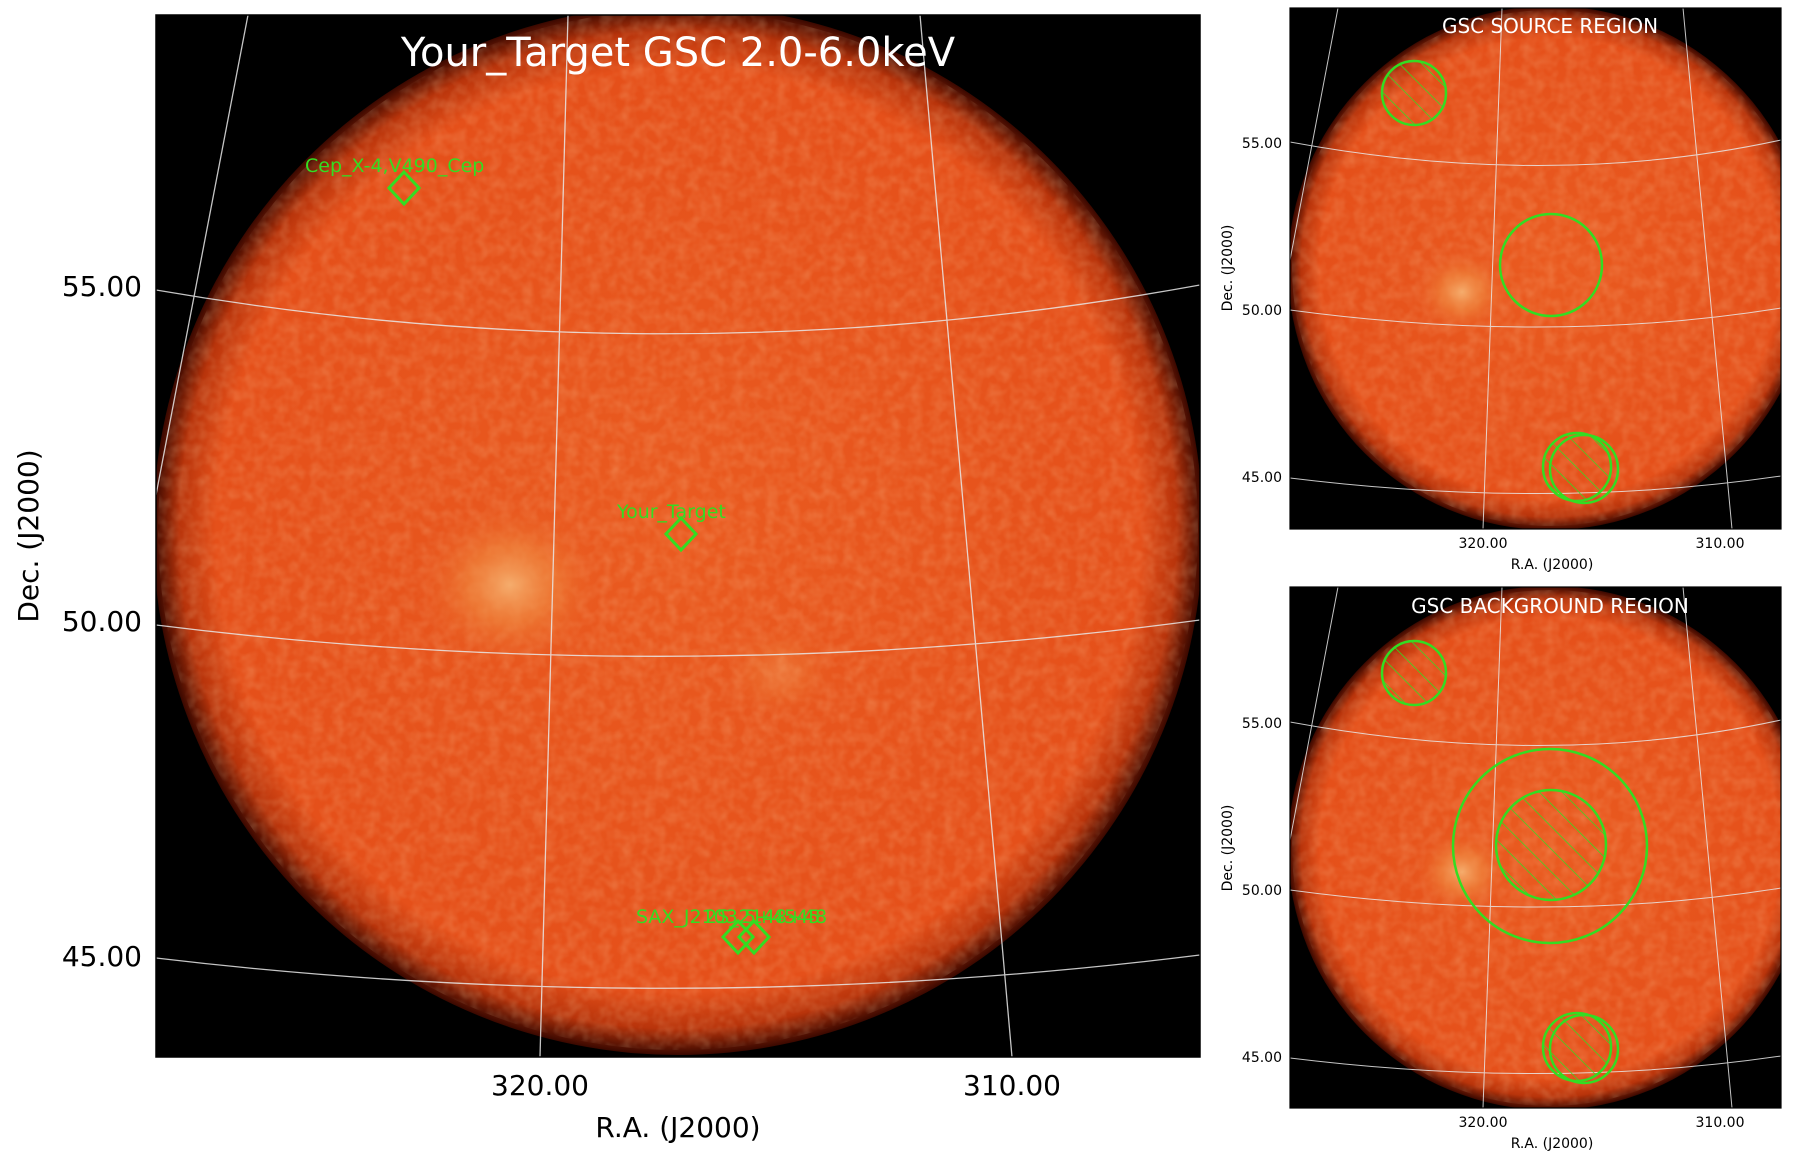  Describe the element at coordinates (1552, 565) in the screenshot. I see `source-panel-x-axis-label: R.A. (J2000)` at that location.